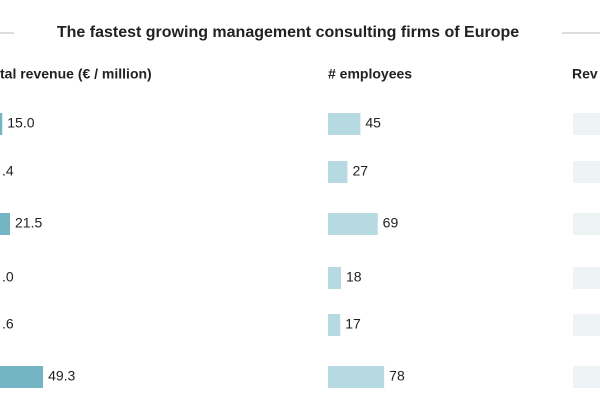 This screenshot has height=406, width=600. What do you see at coordinates (76, 74) in the screenshot?
I see `column-header: tal revenue (€ / million)` at bounding box center [76, 74].